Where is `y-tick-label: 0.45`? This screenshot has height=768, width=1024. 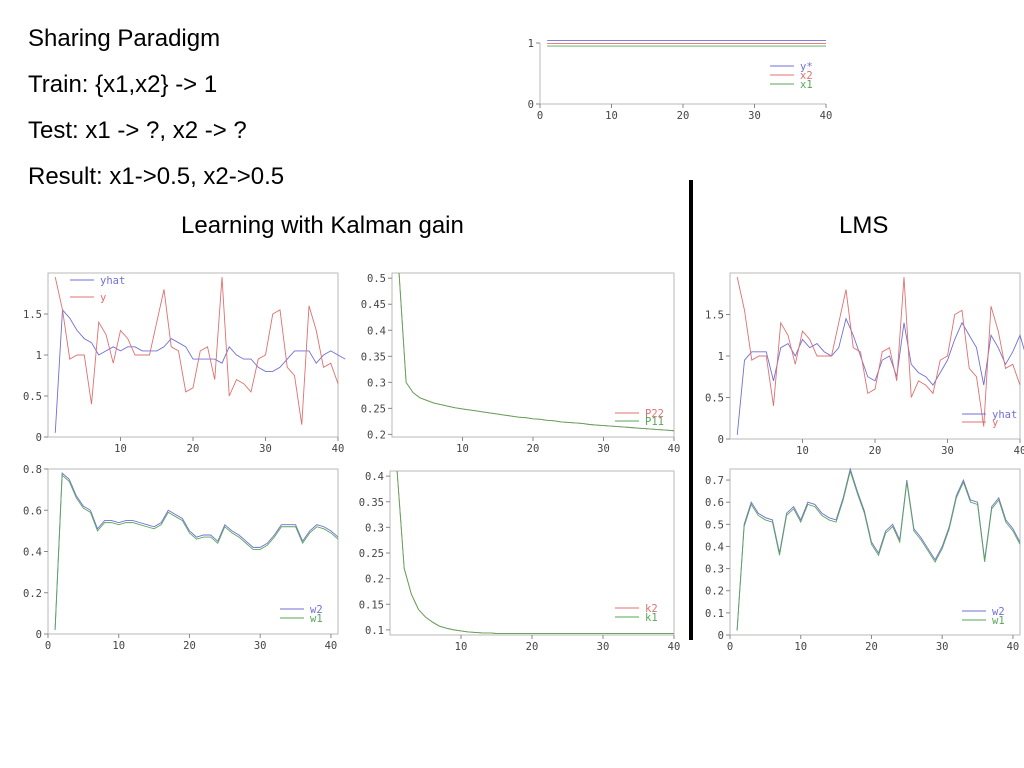
y-tick-label: 0.45 is located at coordinates (373, 305).